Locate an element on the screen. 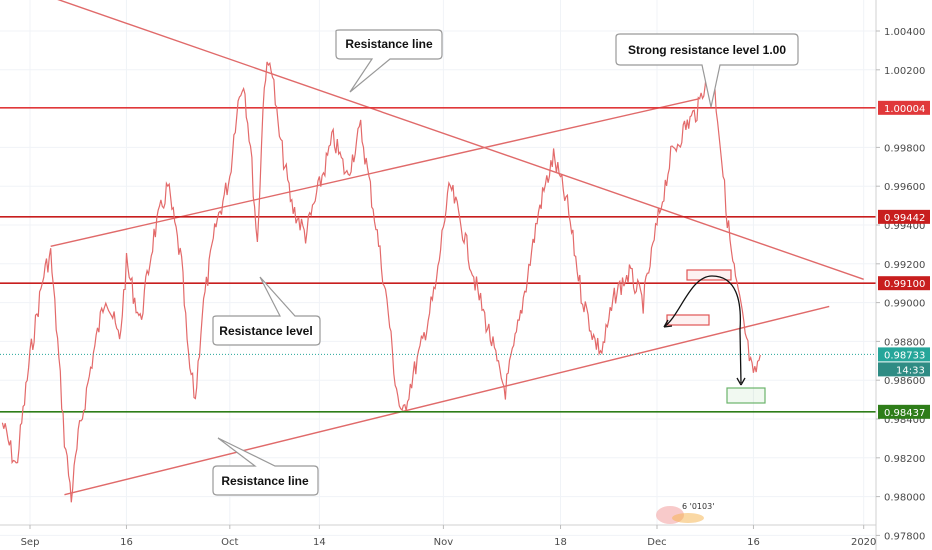 Image resolution: width=932 pixels, height=550 pixels. projection-arrow is located at coordinates (702, 329).